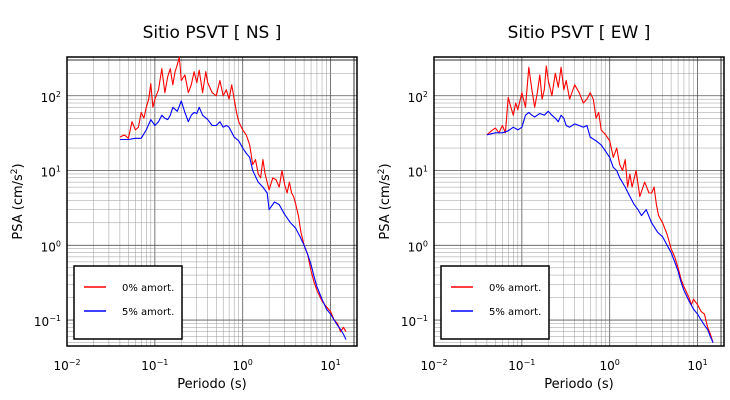  I want to click on chart-title: Sitio PSVT [ NS ], so click(212, 33).